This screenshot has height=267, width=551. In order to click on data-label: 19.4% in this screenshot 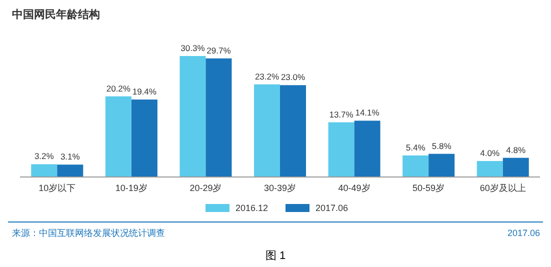, I will do `click(144, 91)`.